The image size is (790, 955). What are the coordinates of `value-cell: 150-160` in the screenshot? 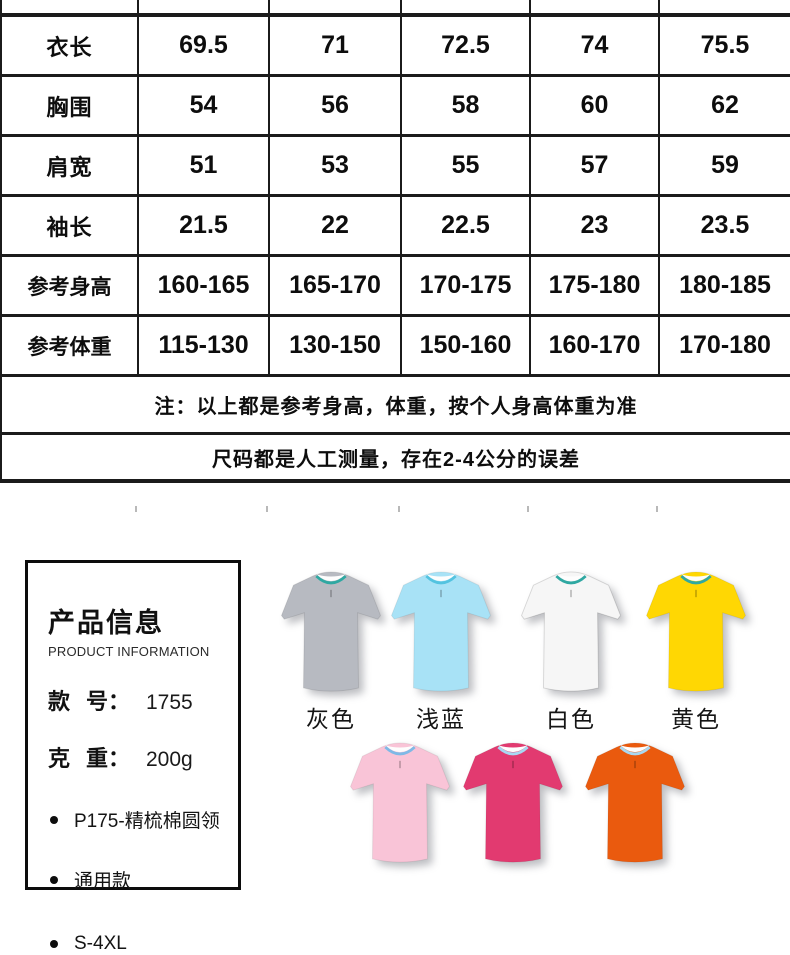 It's located at (465, 345).